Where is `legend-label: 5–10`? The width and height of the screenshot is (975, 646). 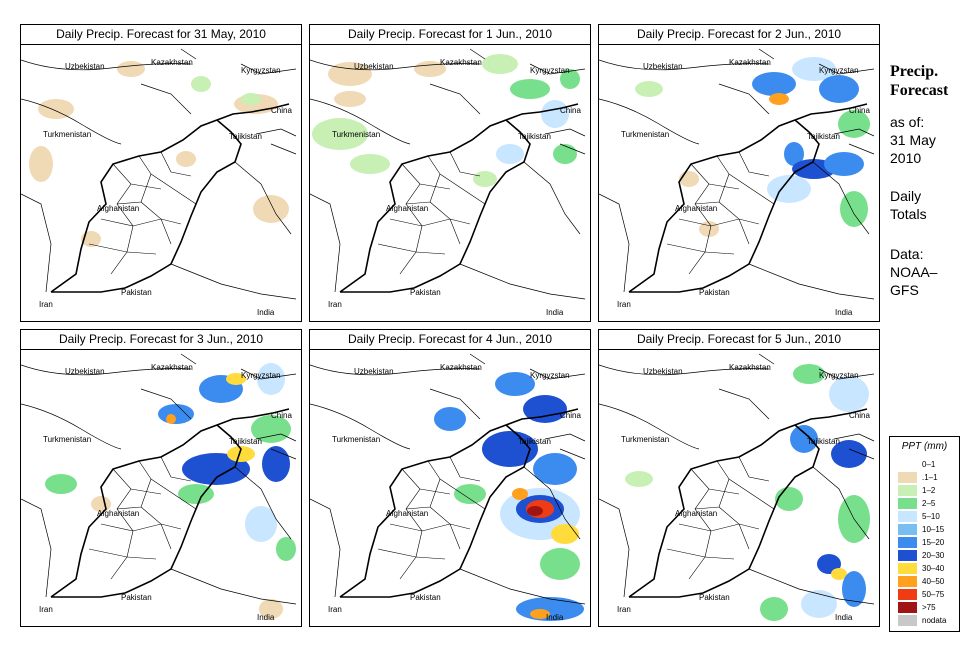
legend-label: 5–10 is located at coordinates (931, 516).